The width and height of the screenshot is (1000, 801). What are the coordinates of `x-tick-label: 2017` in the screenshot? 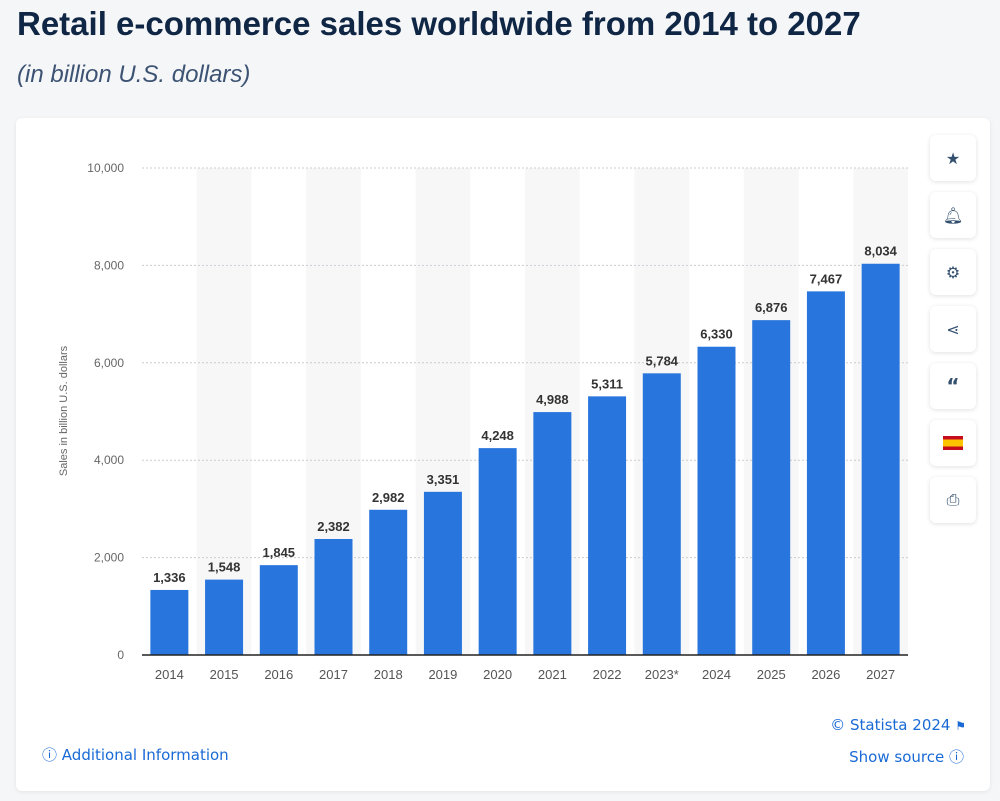 It's located at (333, 674).